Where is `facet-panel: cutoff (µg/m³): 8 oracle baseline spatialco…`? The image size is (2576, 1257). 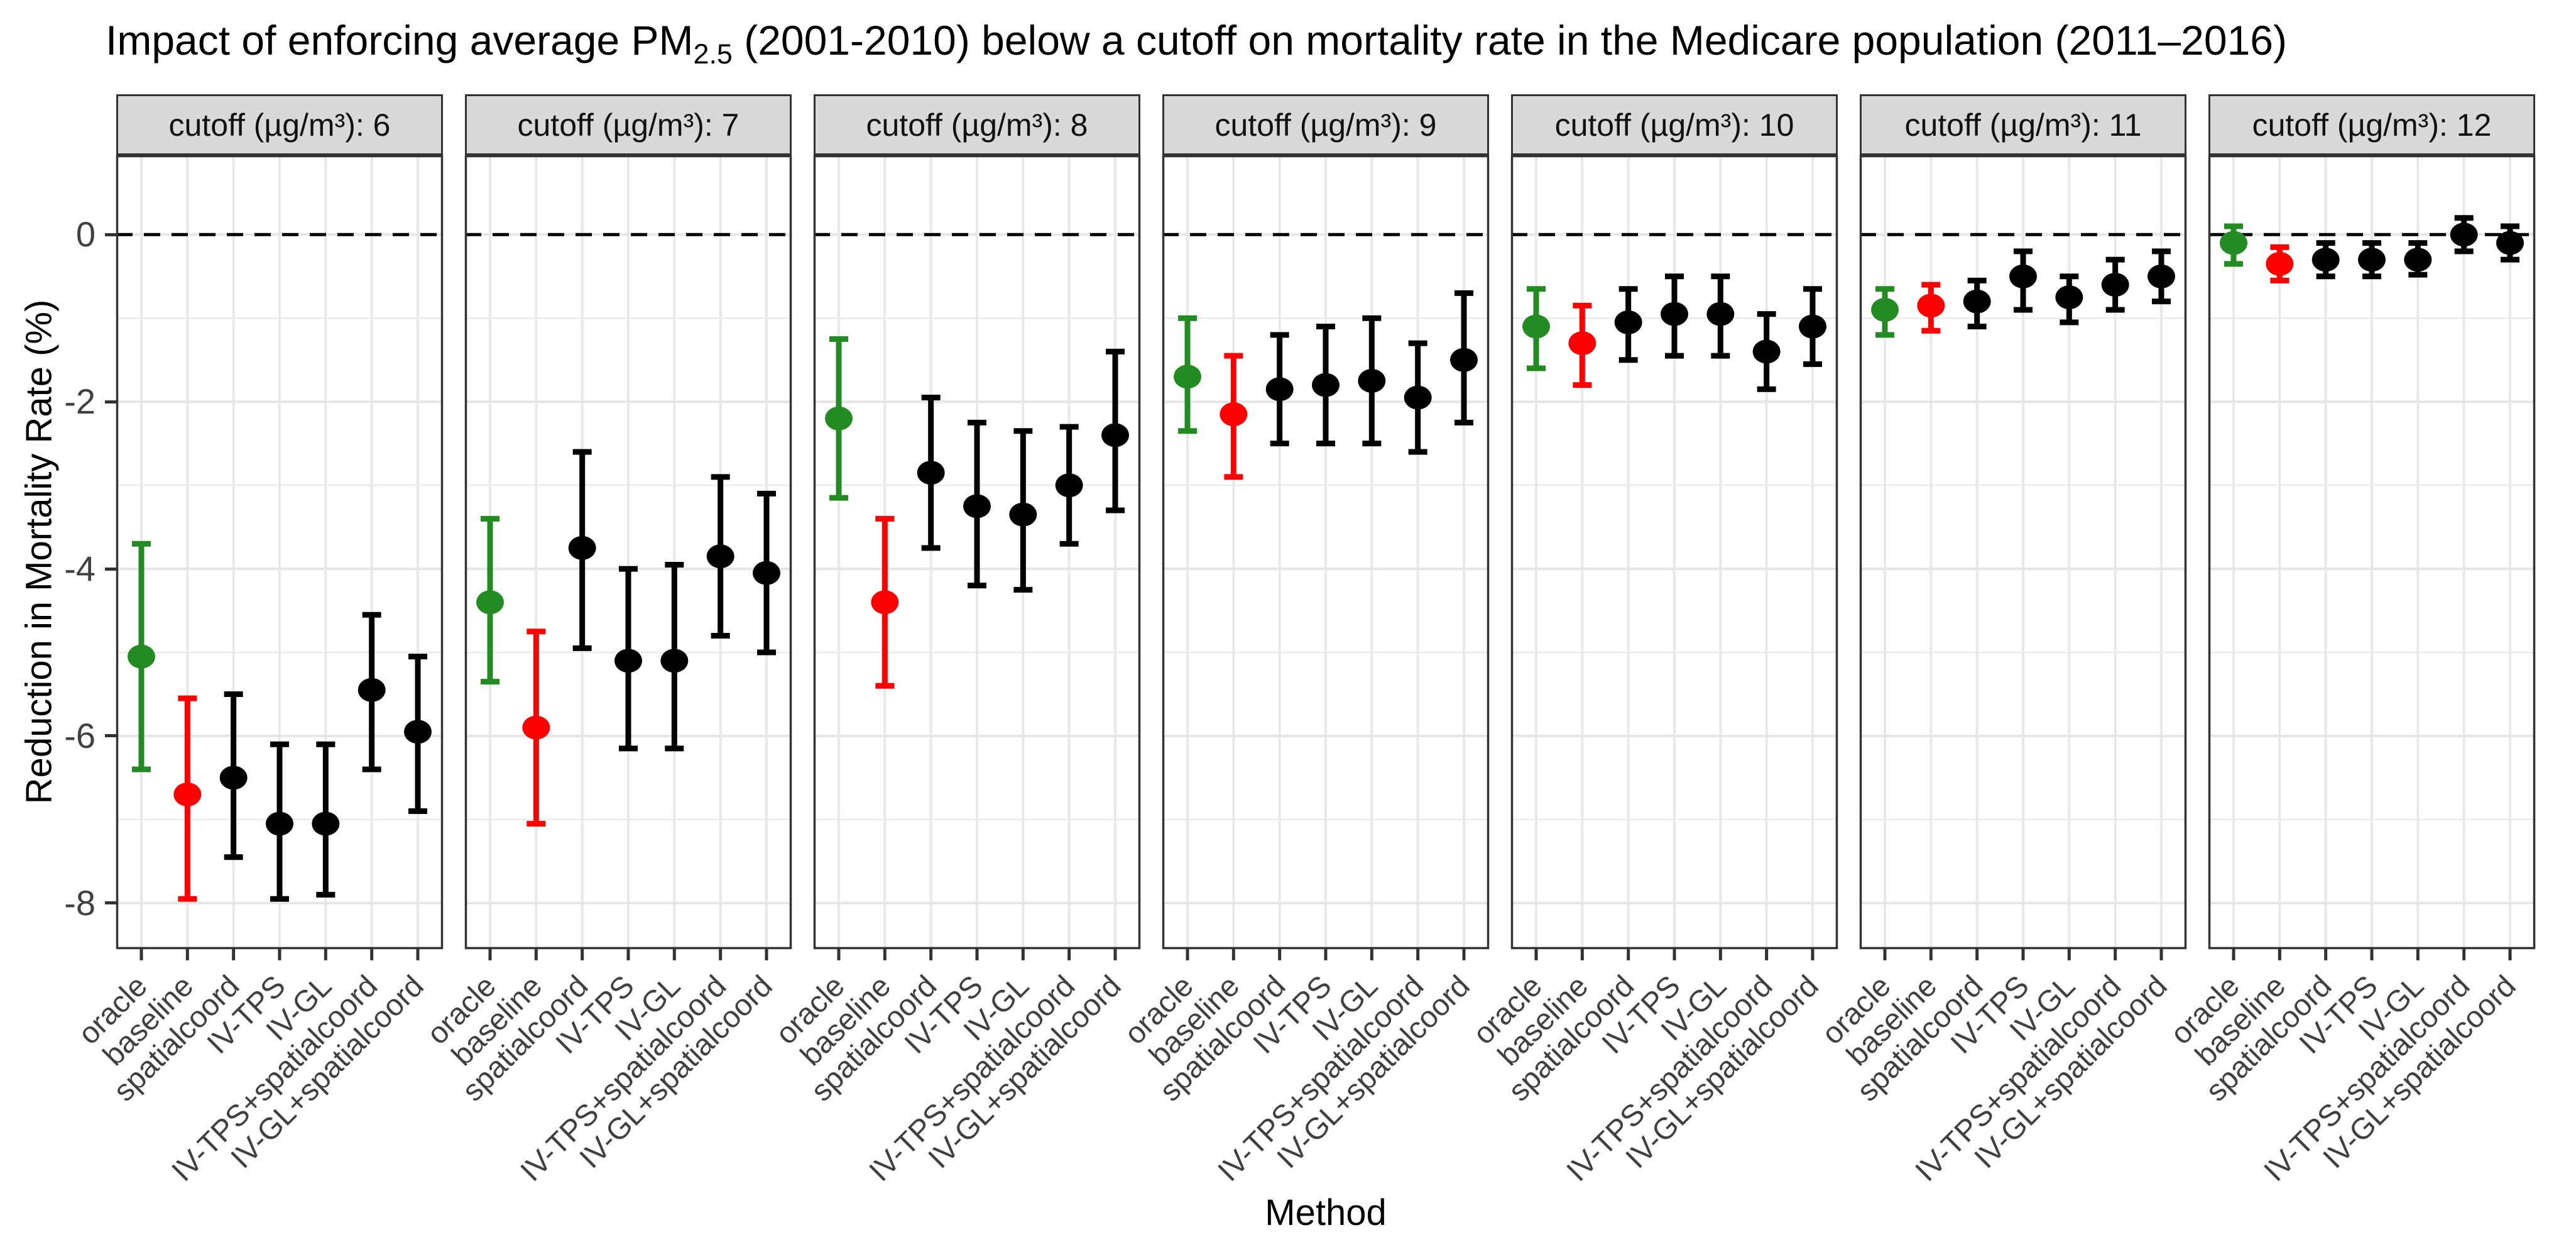 facet-panel: cutoff (µg/m³): 8 oracle baseline spatialco… is located at coordinates (956, 660).